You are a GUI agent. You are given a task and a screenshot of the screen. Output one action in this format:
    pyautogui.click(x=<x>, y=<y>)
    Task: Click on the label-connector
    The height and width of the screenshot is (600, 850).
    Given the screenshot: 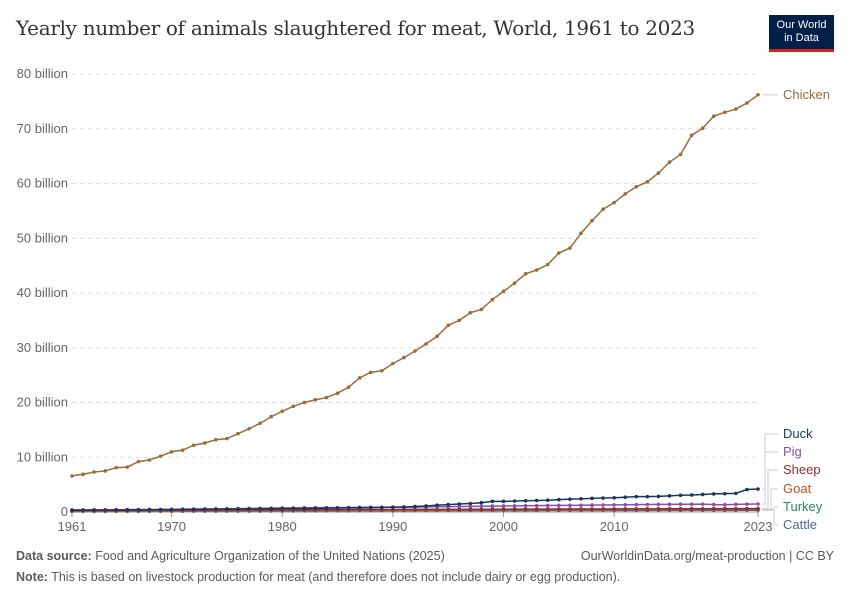 What is the action you would take?
    pyautogui.click(x=770, y=499)
    